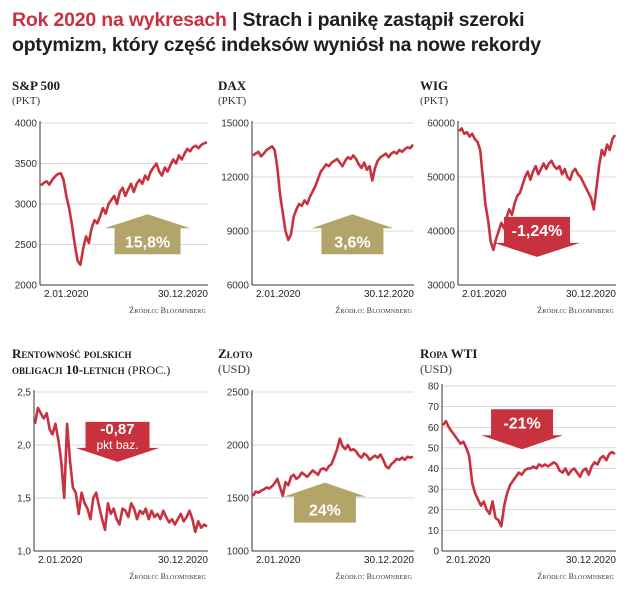  What do you see at coordinates (462, 353) in the screenshot?
I see `chart-title-tail: WTI` at bounding box center [462, 353].